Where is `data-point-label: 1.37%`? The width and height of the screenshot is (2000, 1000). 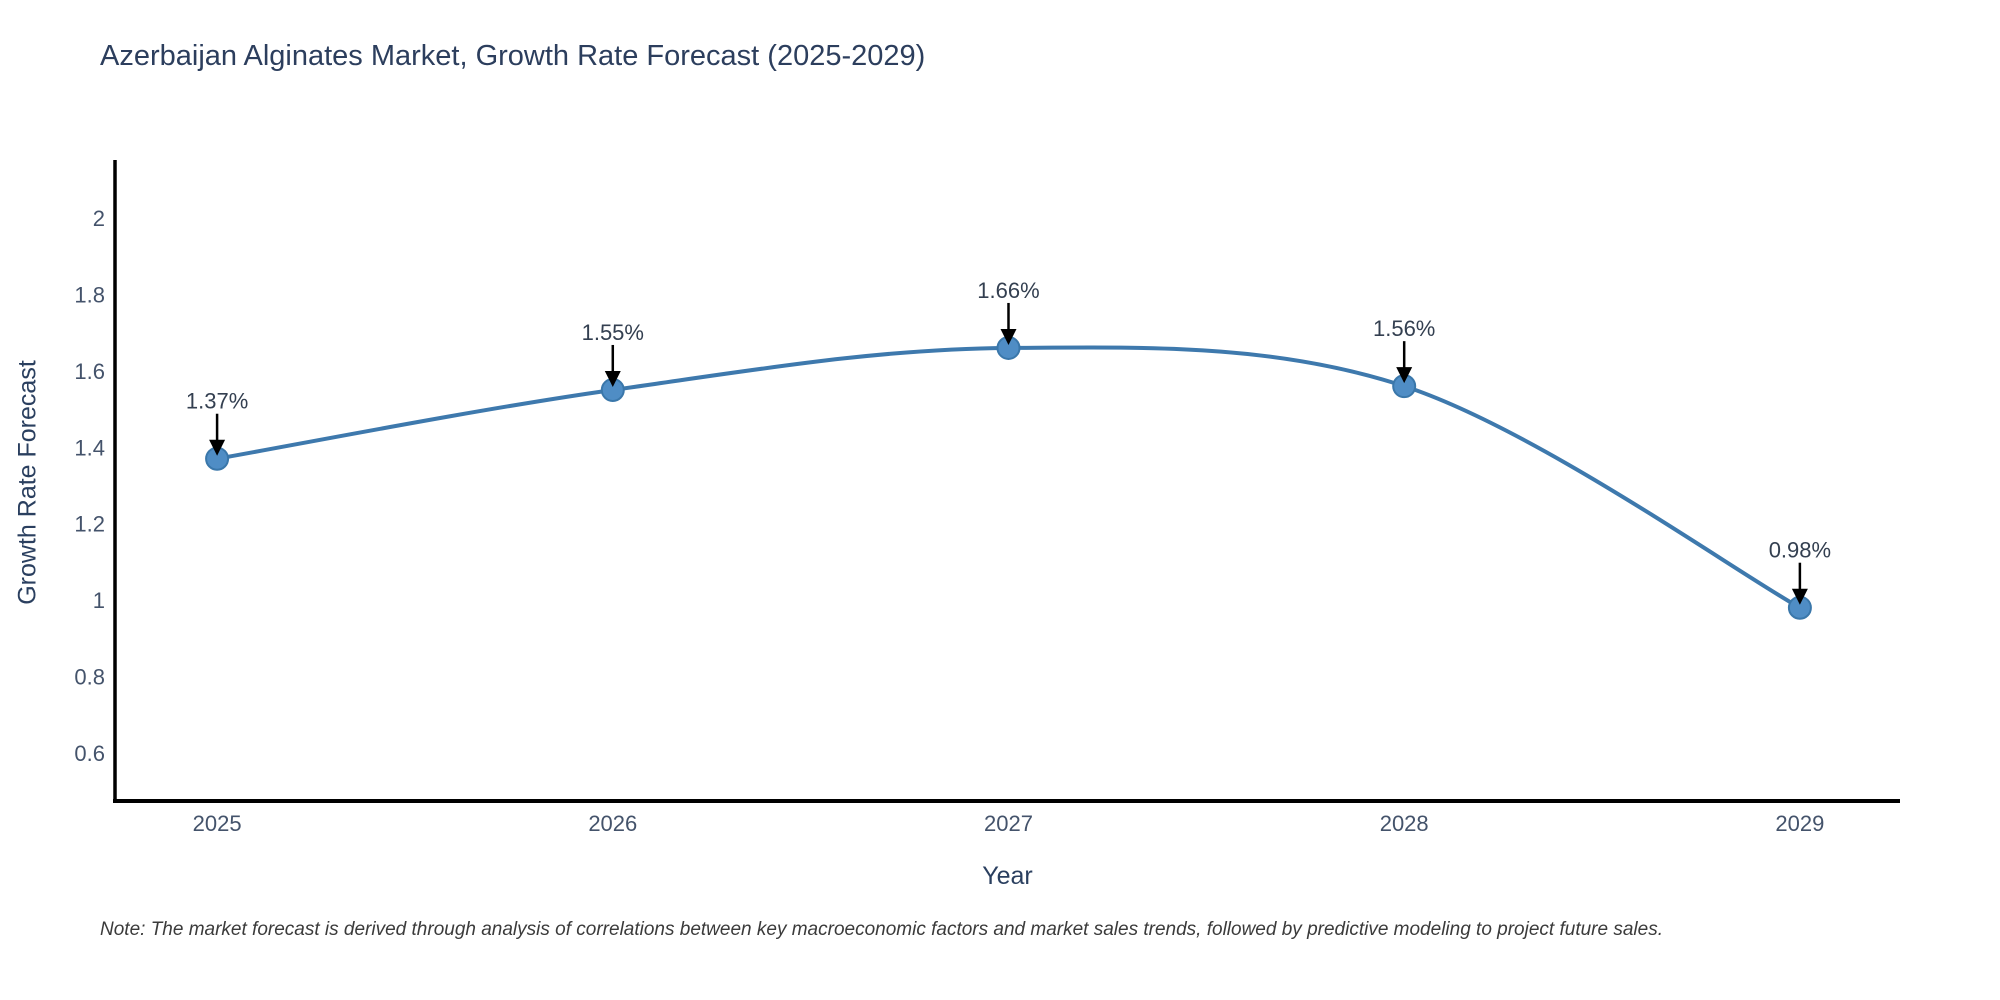 data-point-label: 1.37% is located at coordinates (217, 401).